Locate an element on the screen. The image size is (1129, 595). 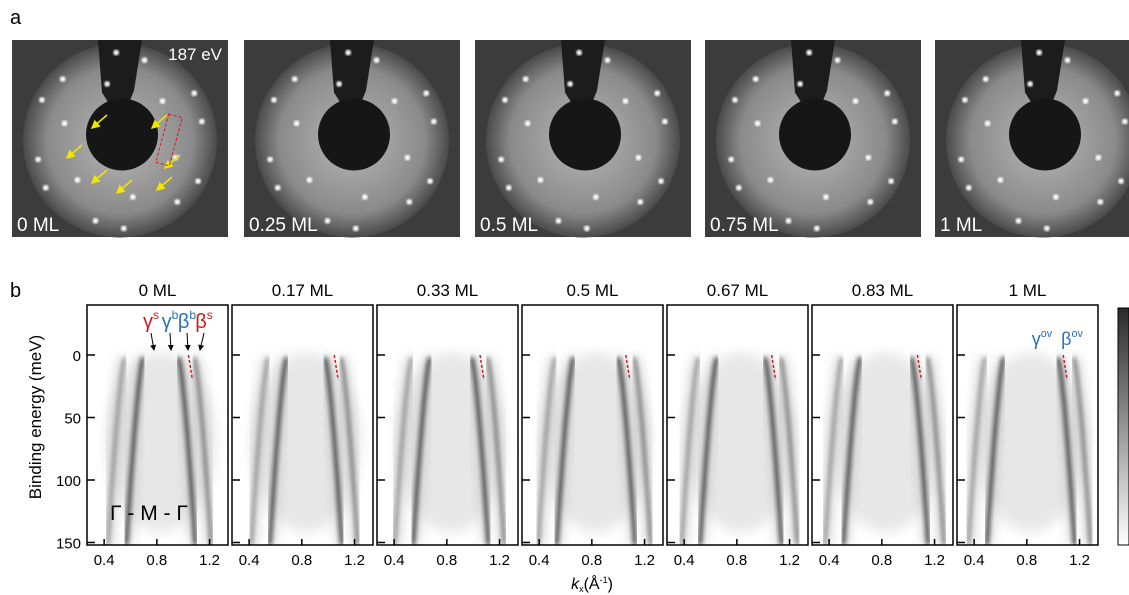
panel-label: b is located at coordinates (15, 291).